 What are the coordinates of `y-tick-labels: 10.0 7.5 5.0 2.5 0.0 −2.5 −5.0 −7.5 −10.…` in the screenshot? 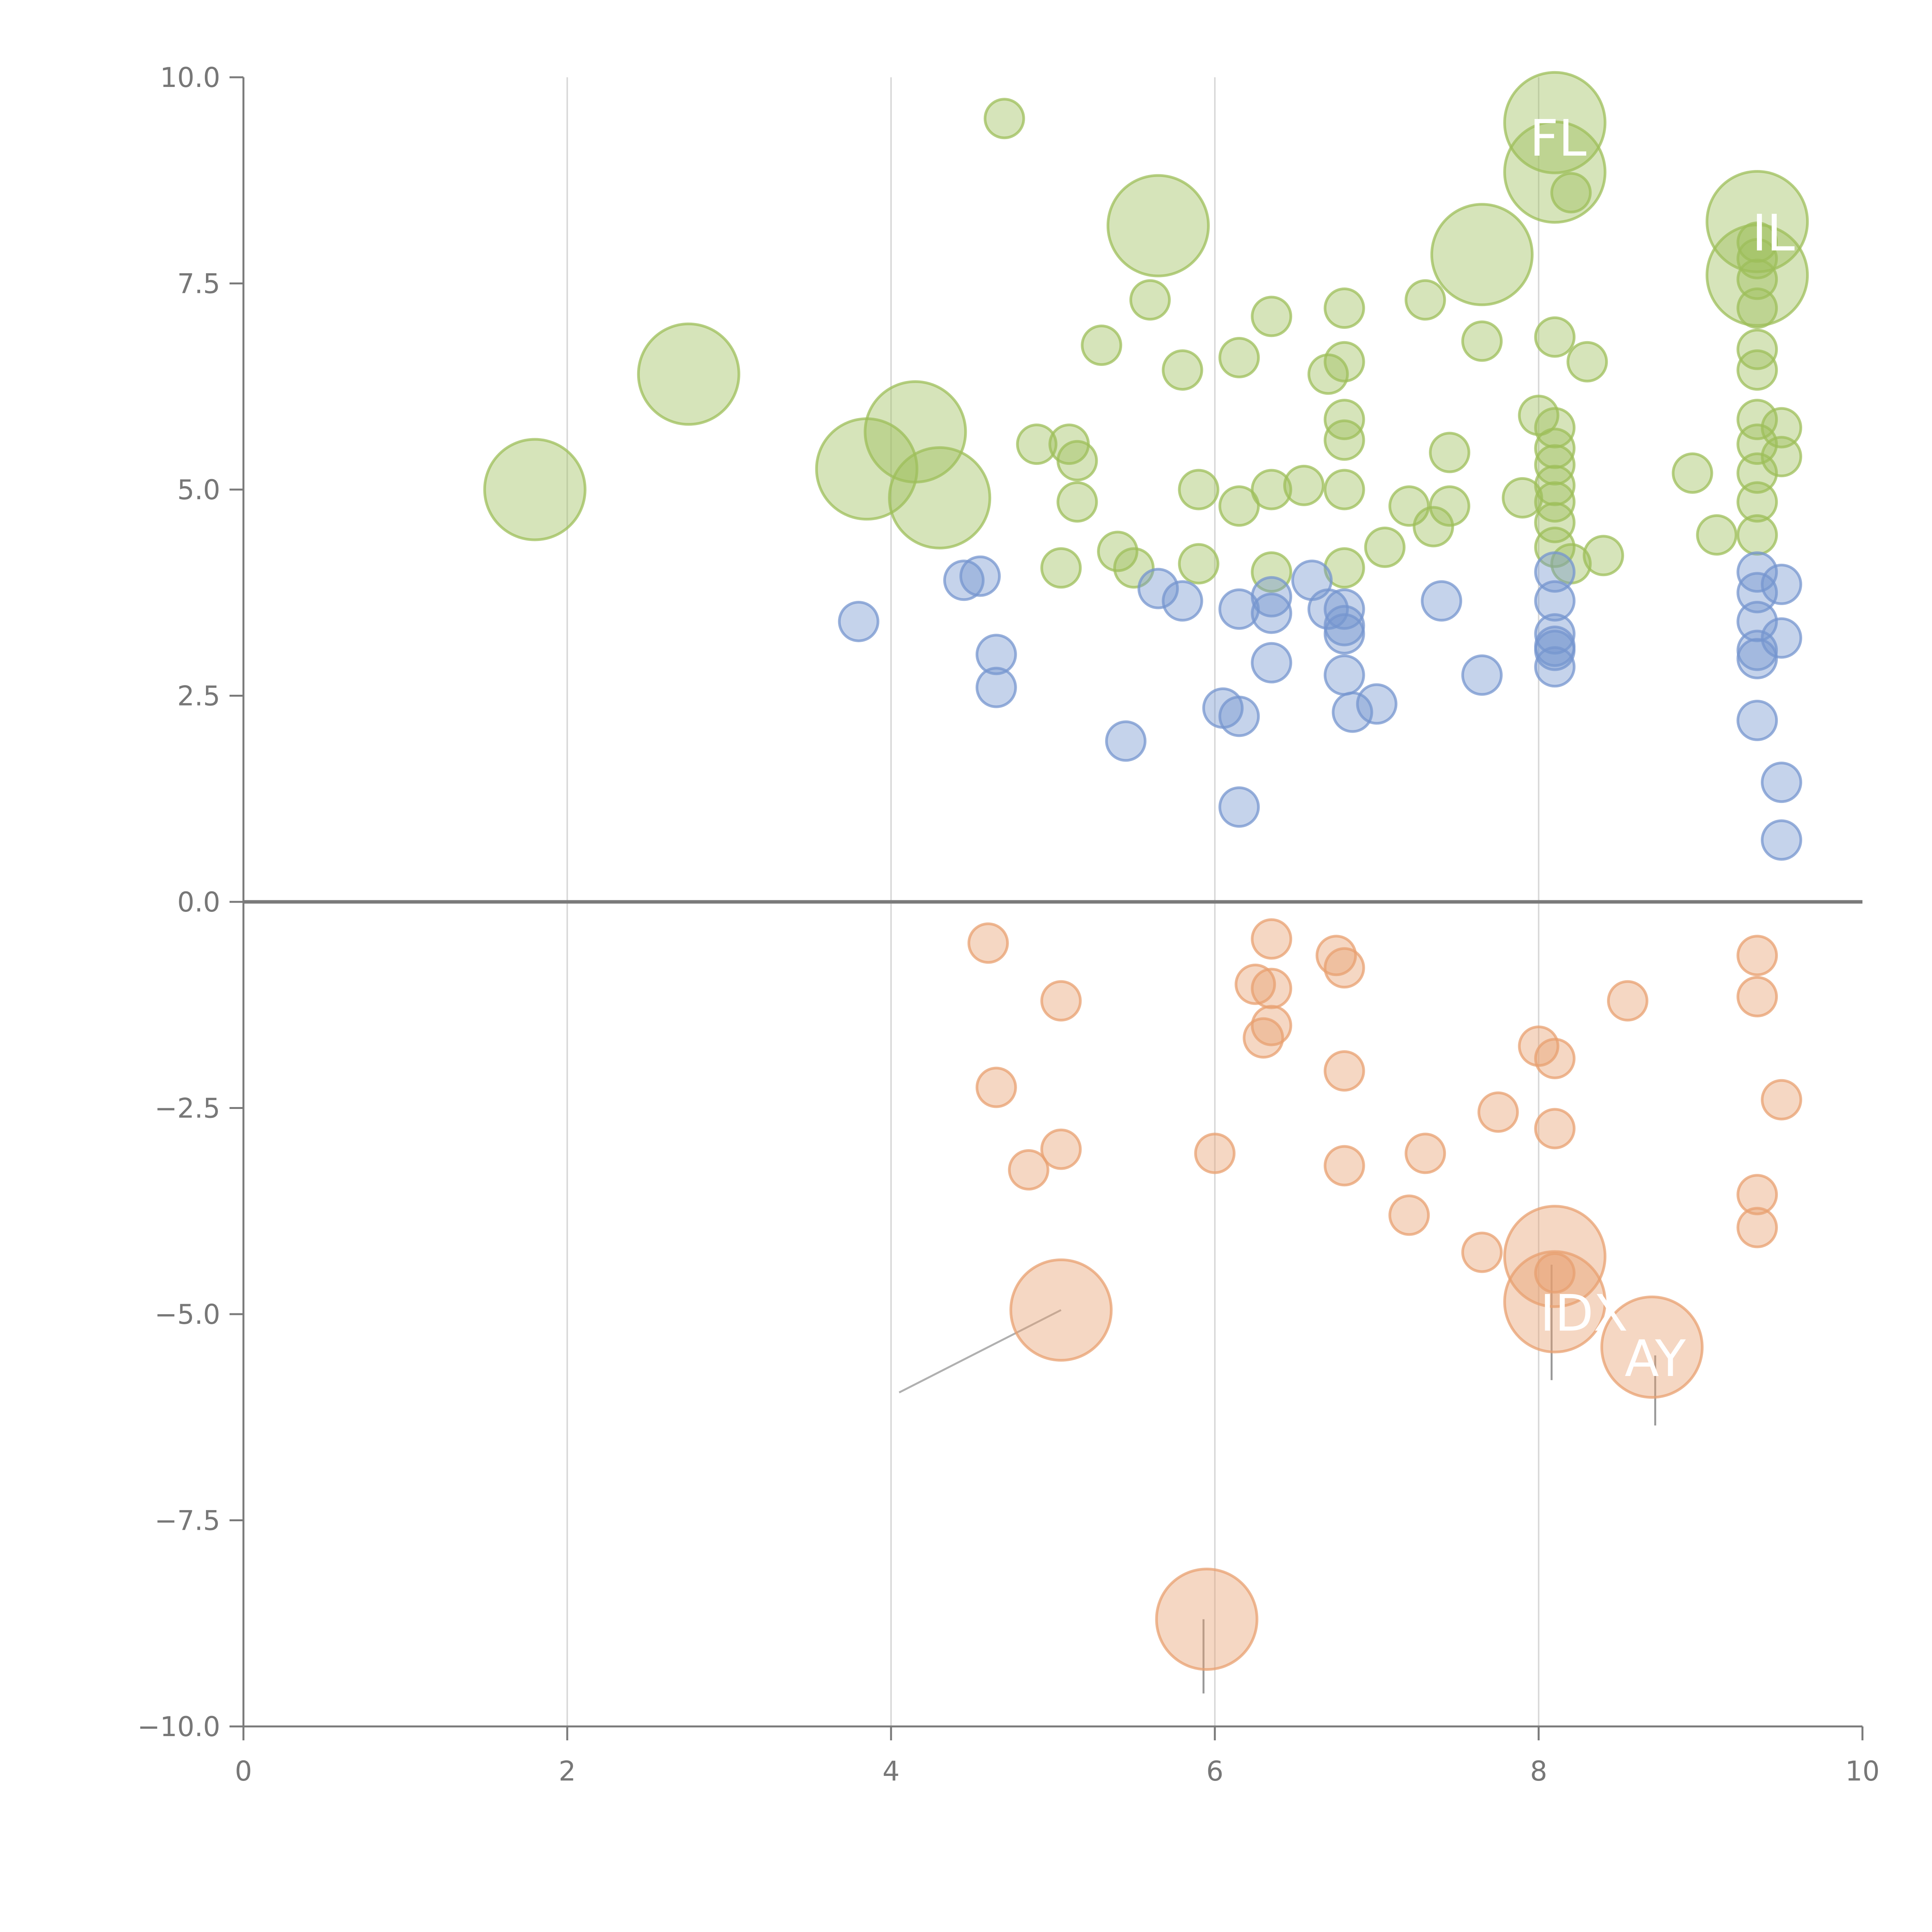 It's located at (178, 903).